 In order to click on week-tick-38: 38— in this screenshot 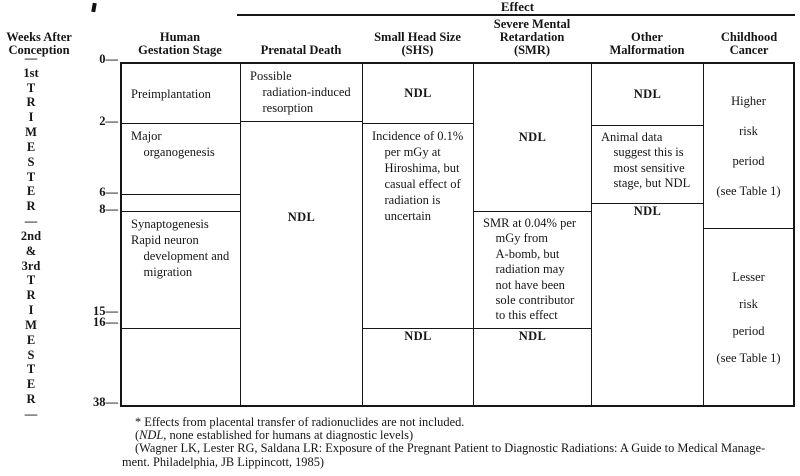, I will do `click(105, 402)`.